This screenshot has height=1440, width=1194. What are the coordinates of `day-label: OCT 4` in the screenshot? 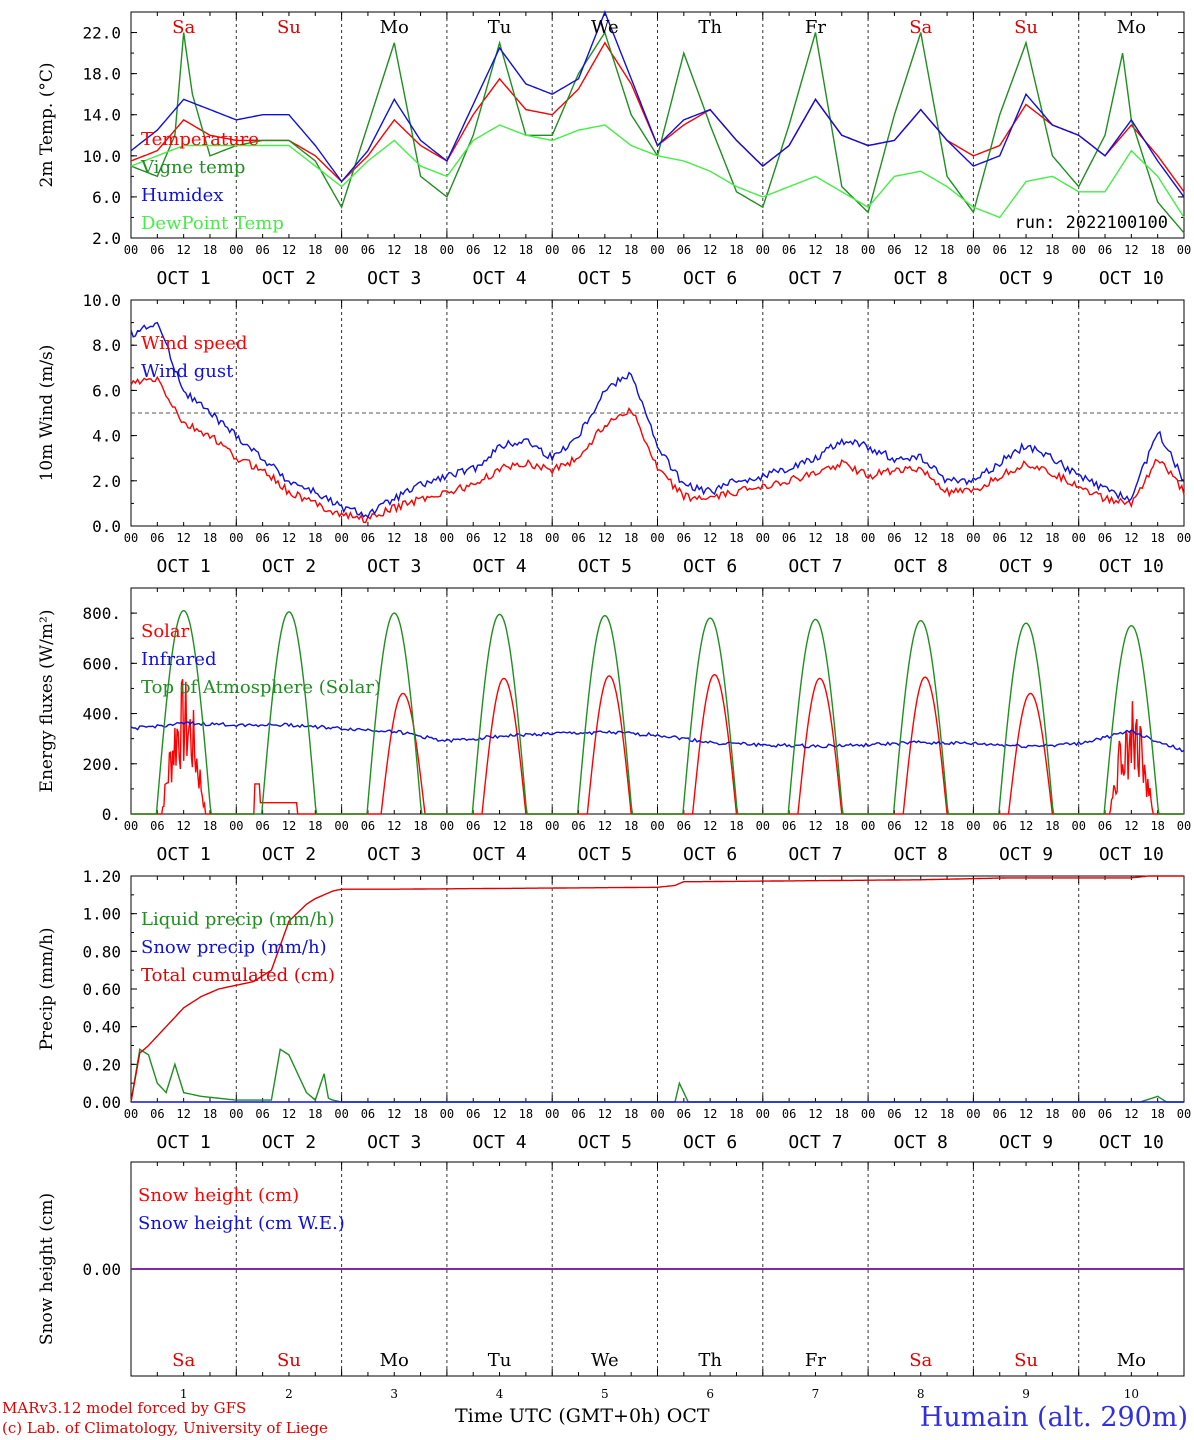 It's located at (499, 1142).